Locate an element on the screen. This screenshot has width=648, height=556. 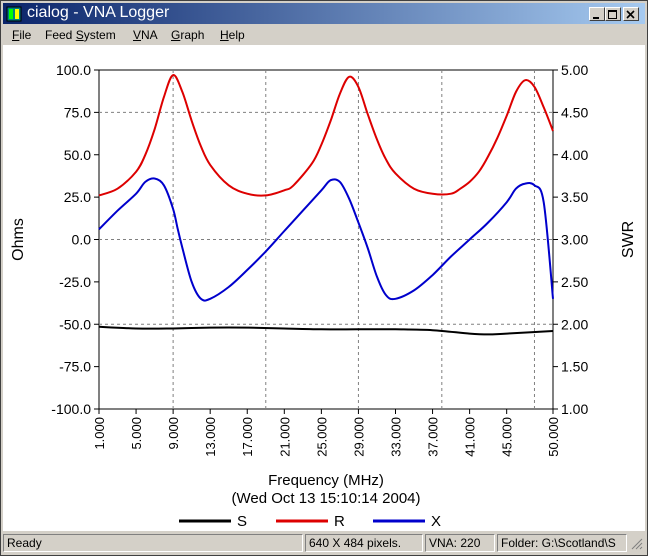
menu-feed-system-label: Feed System is located at coordinates (80, 35).